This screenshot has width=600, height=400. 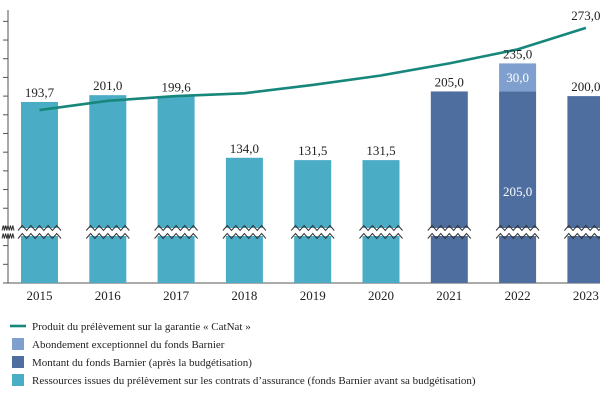 What do you see at coordinates (585, 15) in the screenshot?
I see `line-value-label: 273,0` at bounding box center [585, 15].